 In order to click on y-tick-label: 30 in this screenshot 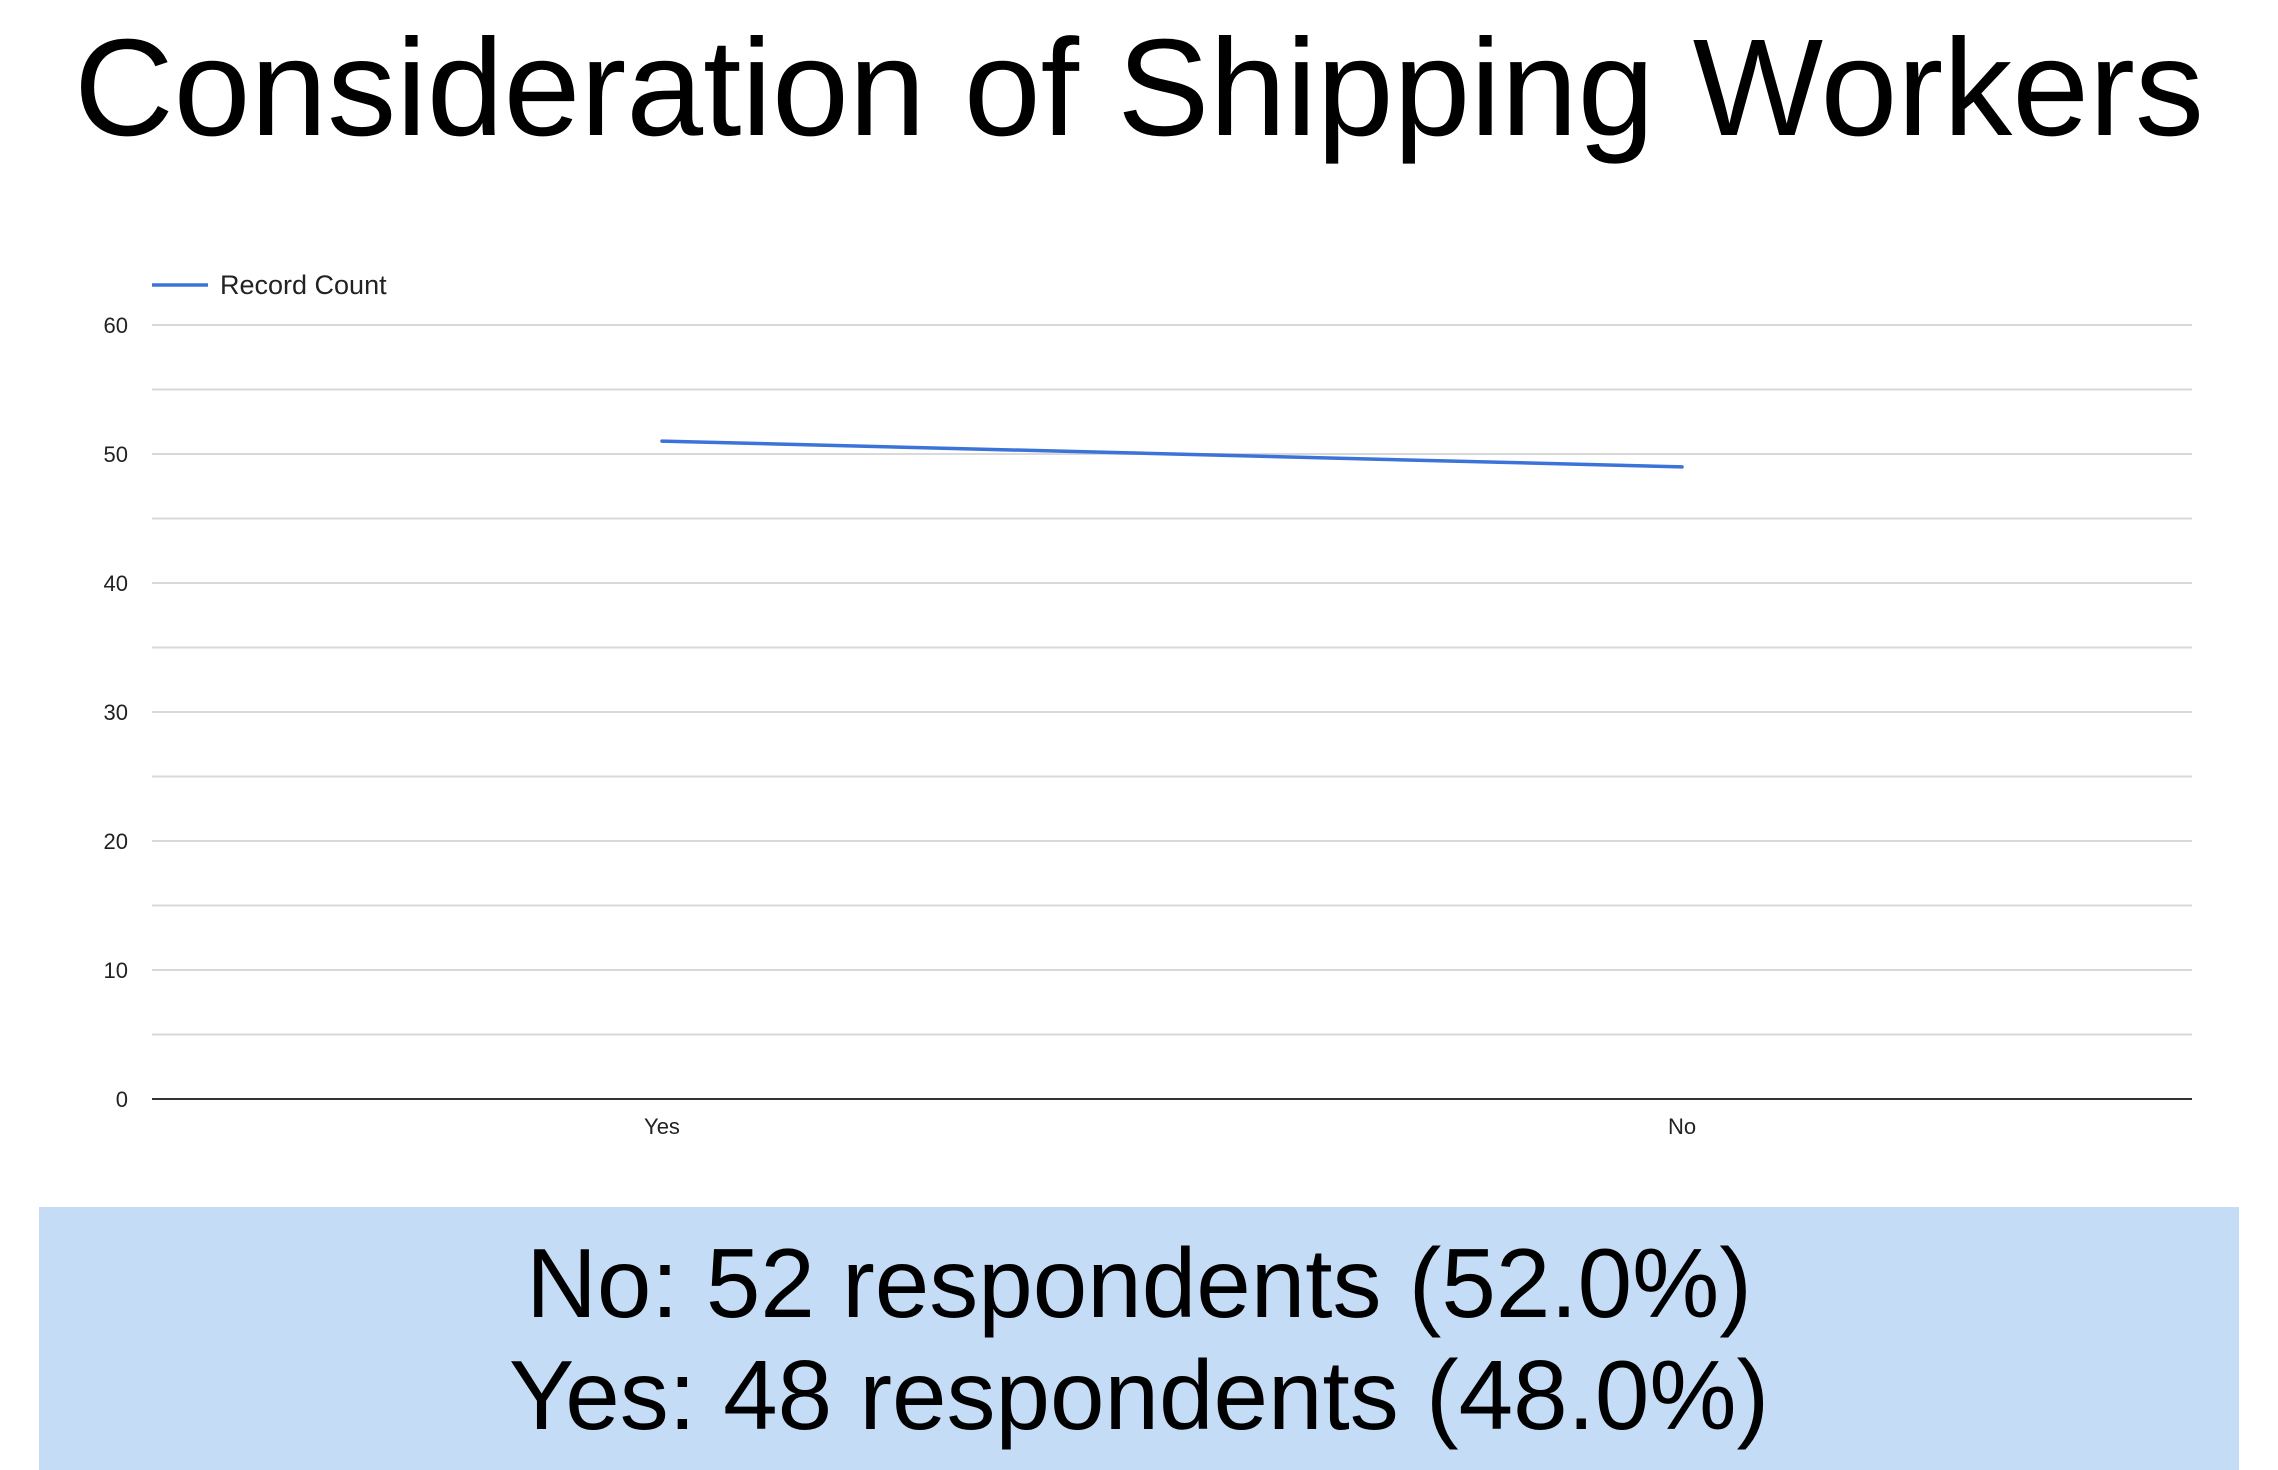, I will do `click(116, 712)`.